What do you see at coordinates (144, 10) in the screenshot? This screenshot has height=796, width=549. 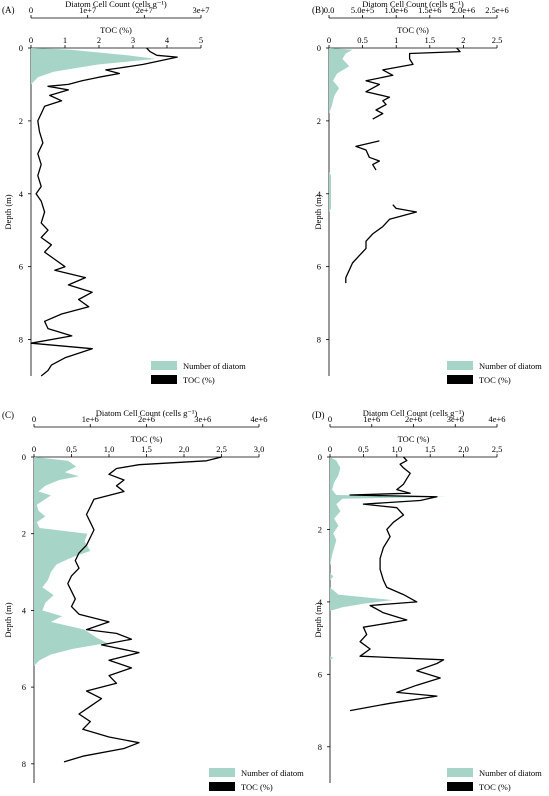 I see `x2-tick-label: 2e+7` at bounding box center [144, 10].